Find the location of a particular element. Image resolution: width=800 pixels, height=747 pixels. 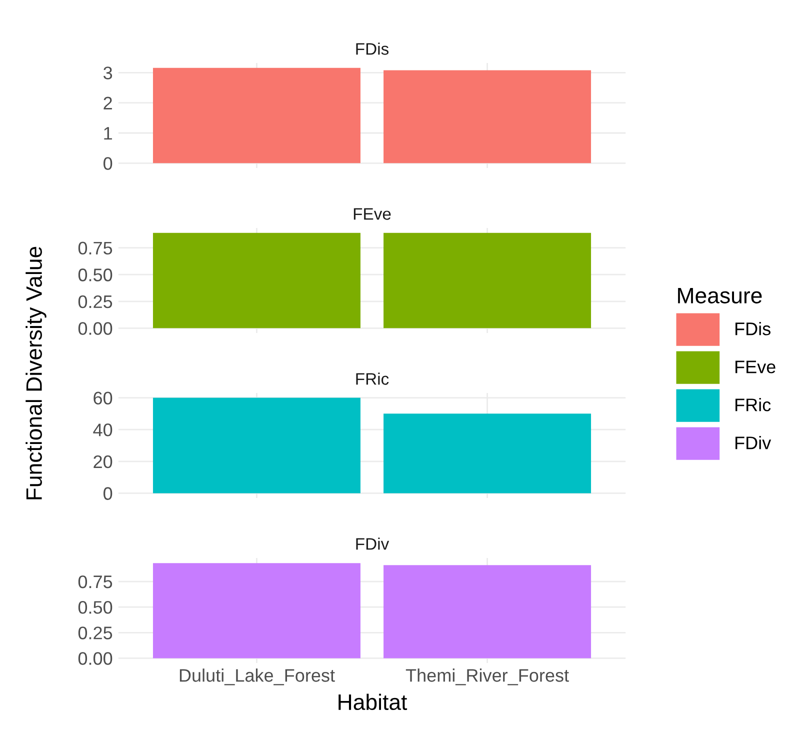

x-tick-label: Themi_River_Forest is located at coordinates (487, 677).